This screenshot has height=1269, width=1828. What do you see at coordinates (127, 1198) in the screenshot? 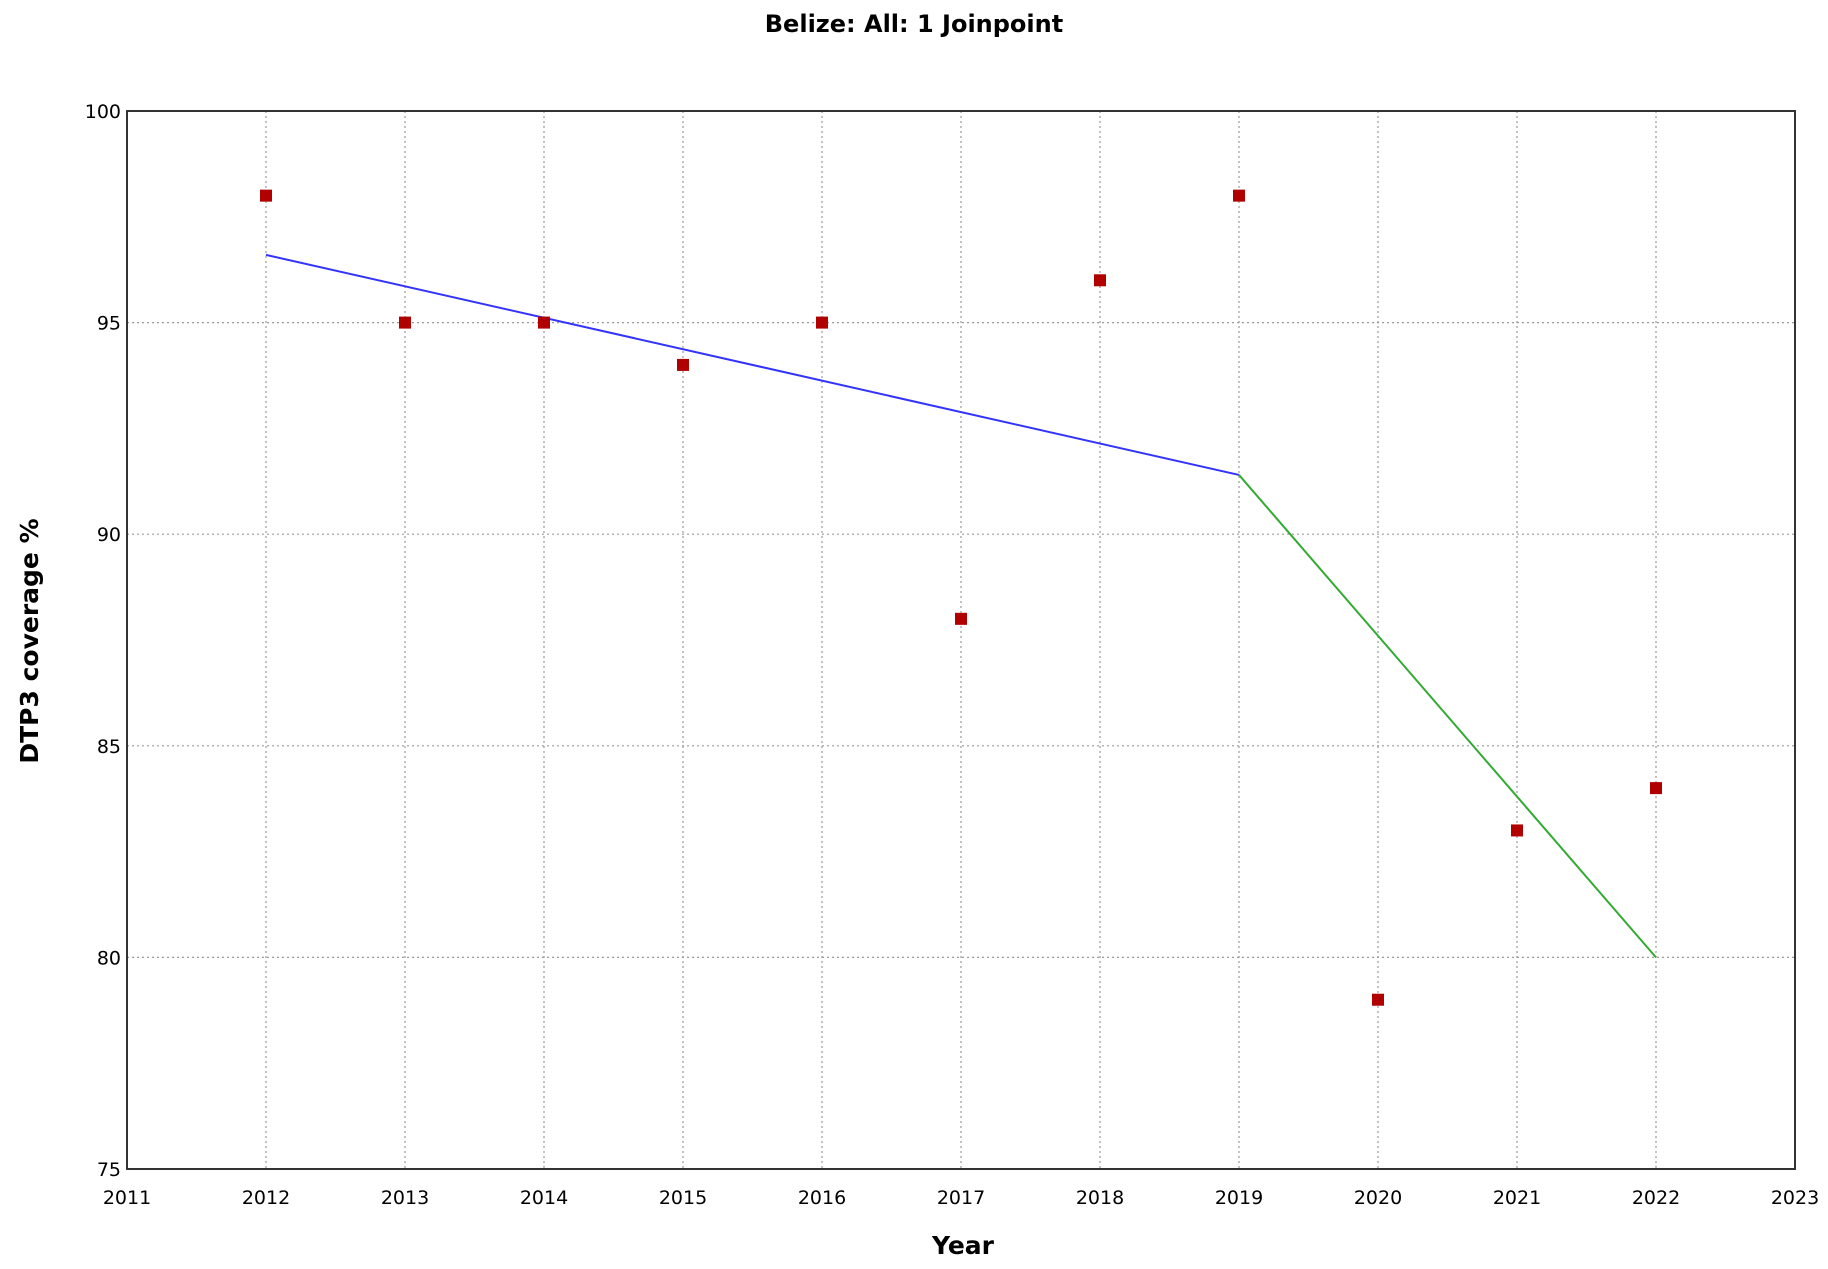
I see `x-tick-label: 2011` at bounding box center [127, 1198].